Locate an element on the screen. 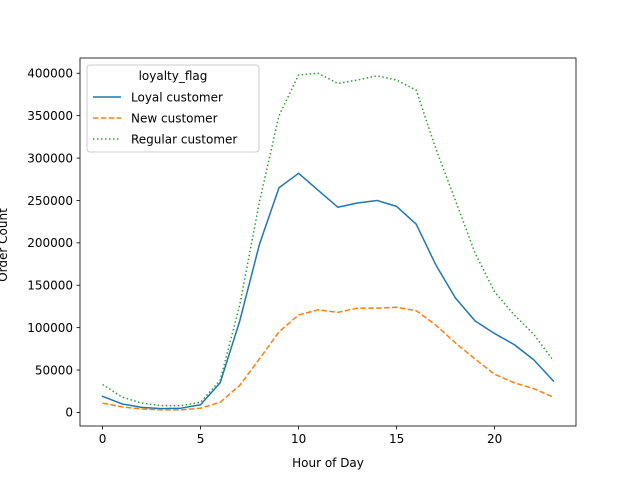 The width and height of the screenshot is (640, 480). x-tick-label: 15 is located at coordinates (396, 439).